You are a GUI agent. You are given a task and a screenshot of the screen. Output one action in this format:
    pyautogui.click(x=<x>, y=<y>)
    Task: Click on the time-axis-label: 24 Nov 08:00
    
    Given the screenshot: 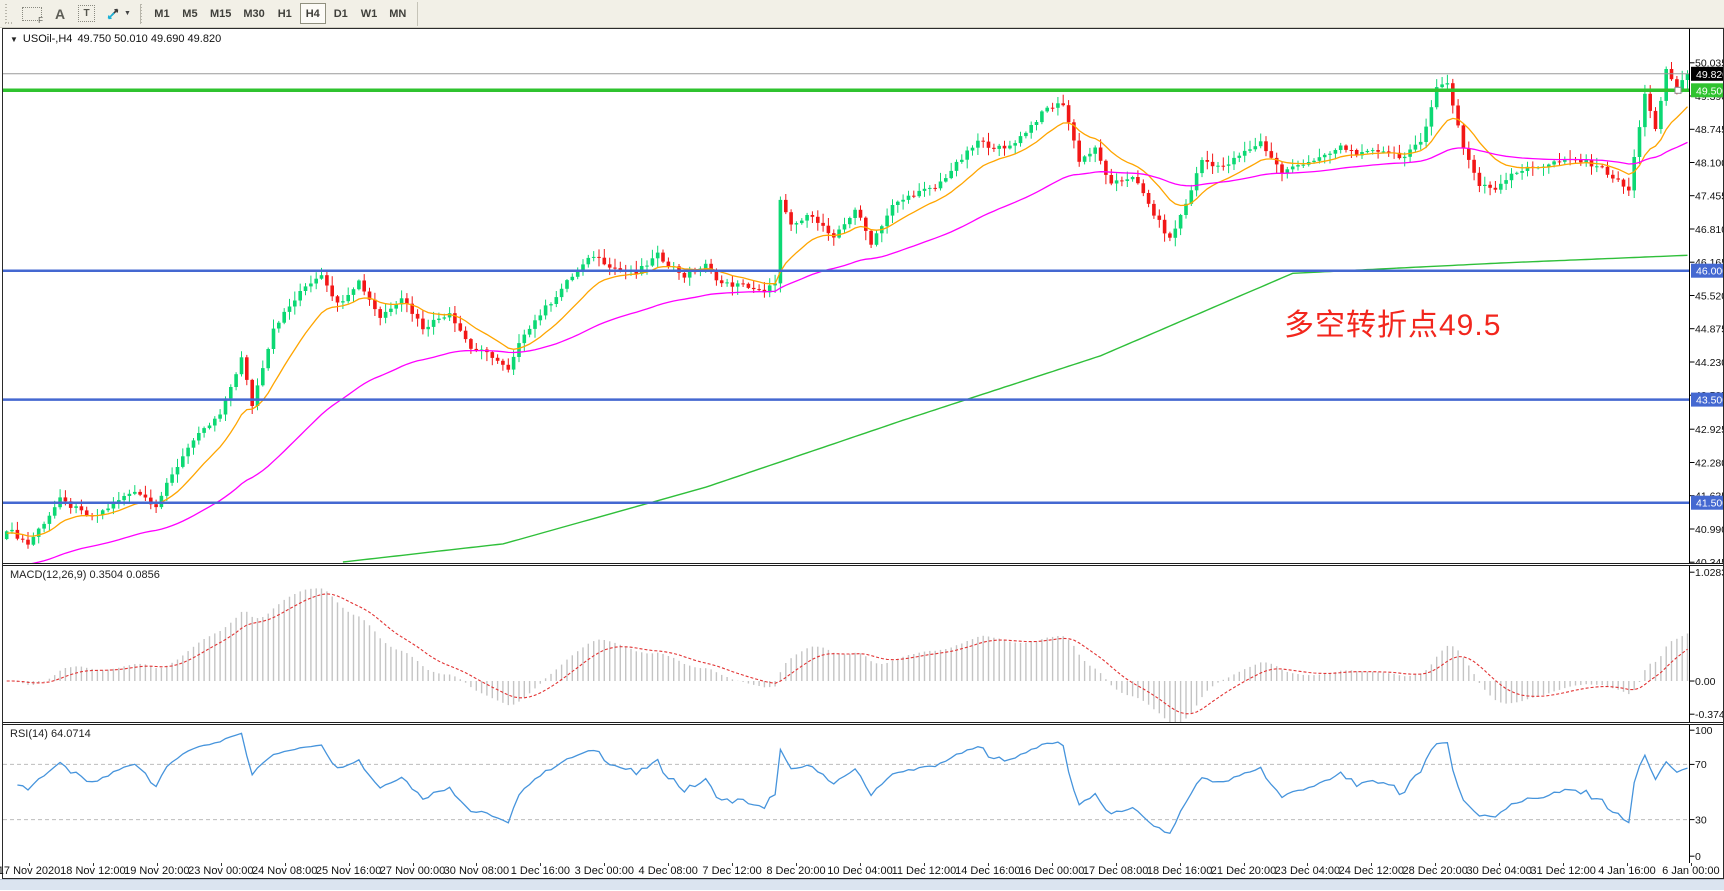 What is the action you would take?
    pyautogui.click(x=284, y=871)
    